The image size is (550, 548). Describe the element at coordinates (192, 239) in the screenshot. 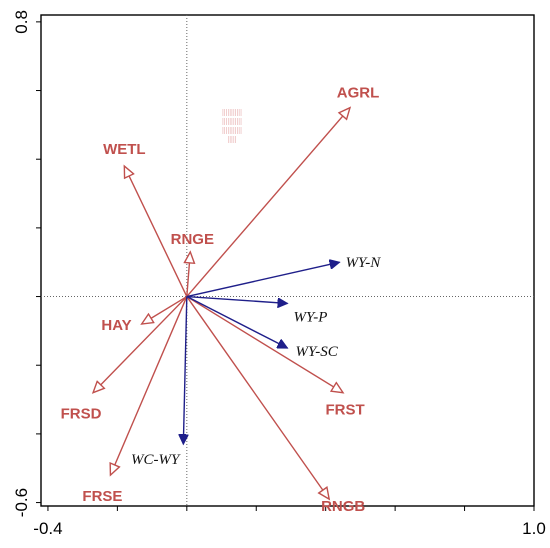

I see `env-label-rnge: RNGE` at that location.